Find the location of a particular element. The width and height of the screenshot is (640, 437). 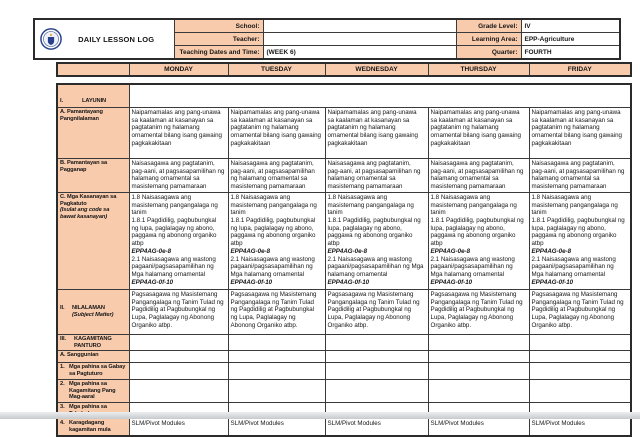

row-c-label-text: C. Mga Kasanayan sa Pagkatuto is located at coordinates (88, 200).